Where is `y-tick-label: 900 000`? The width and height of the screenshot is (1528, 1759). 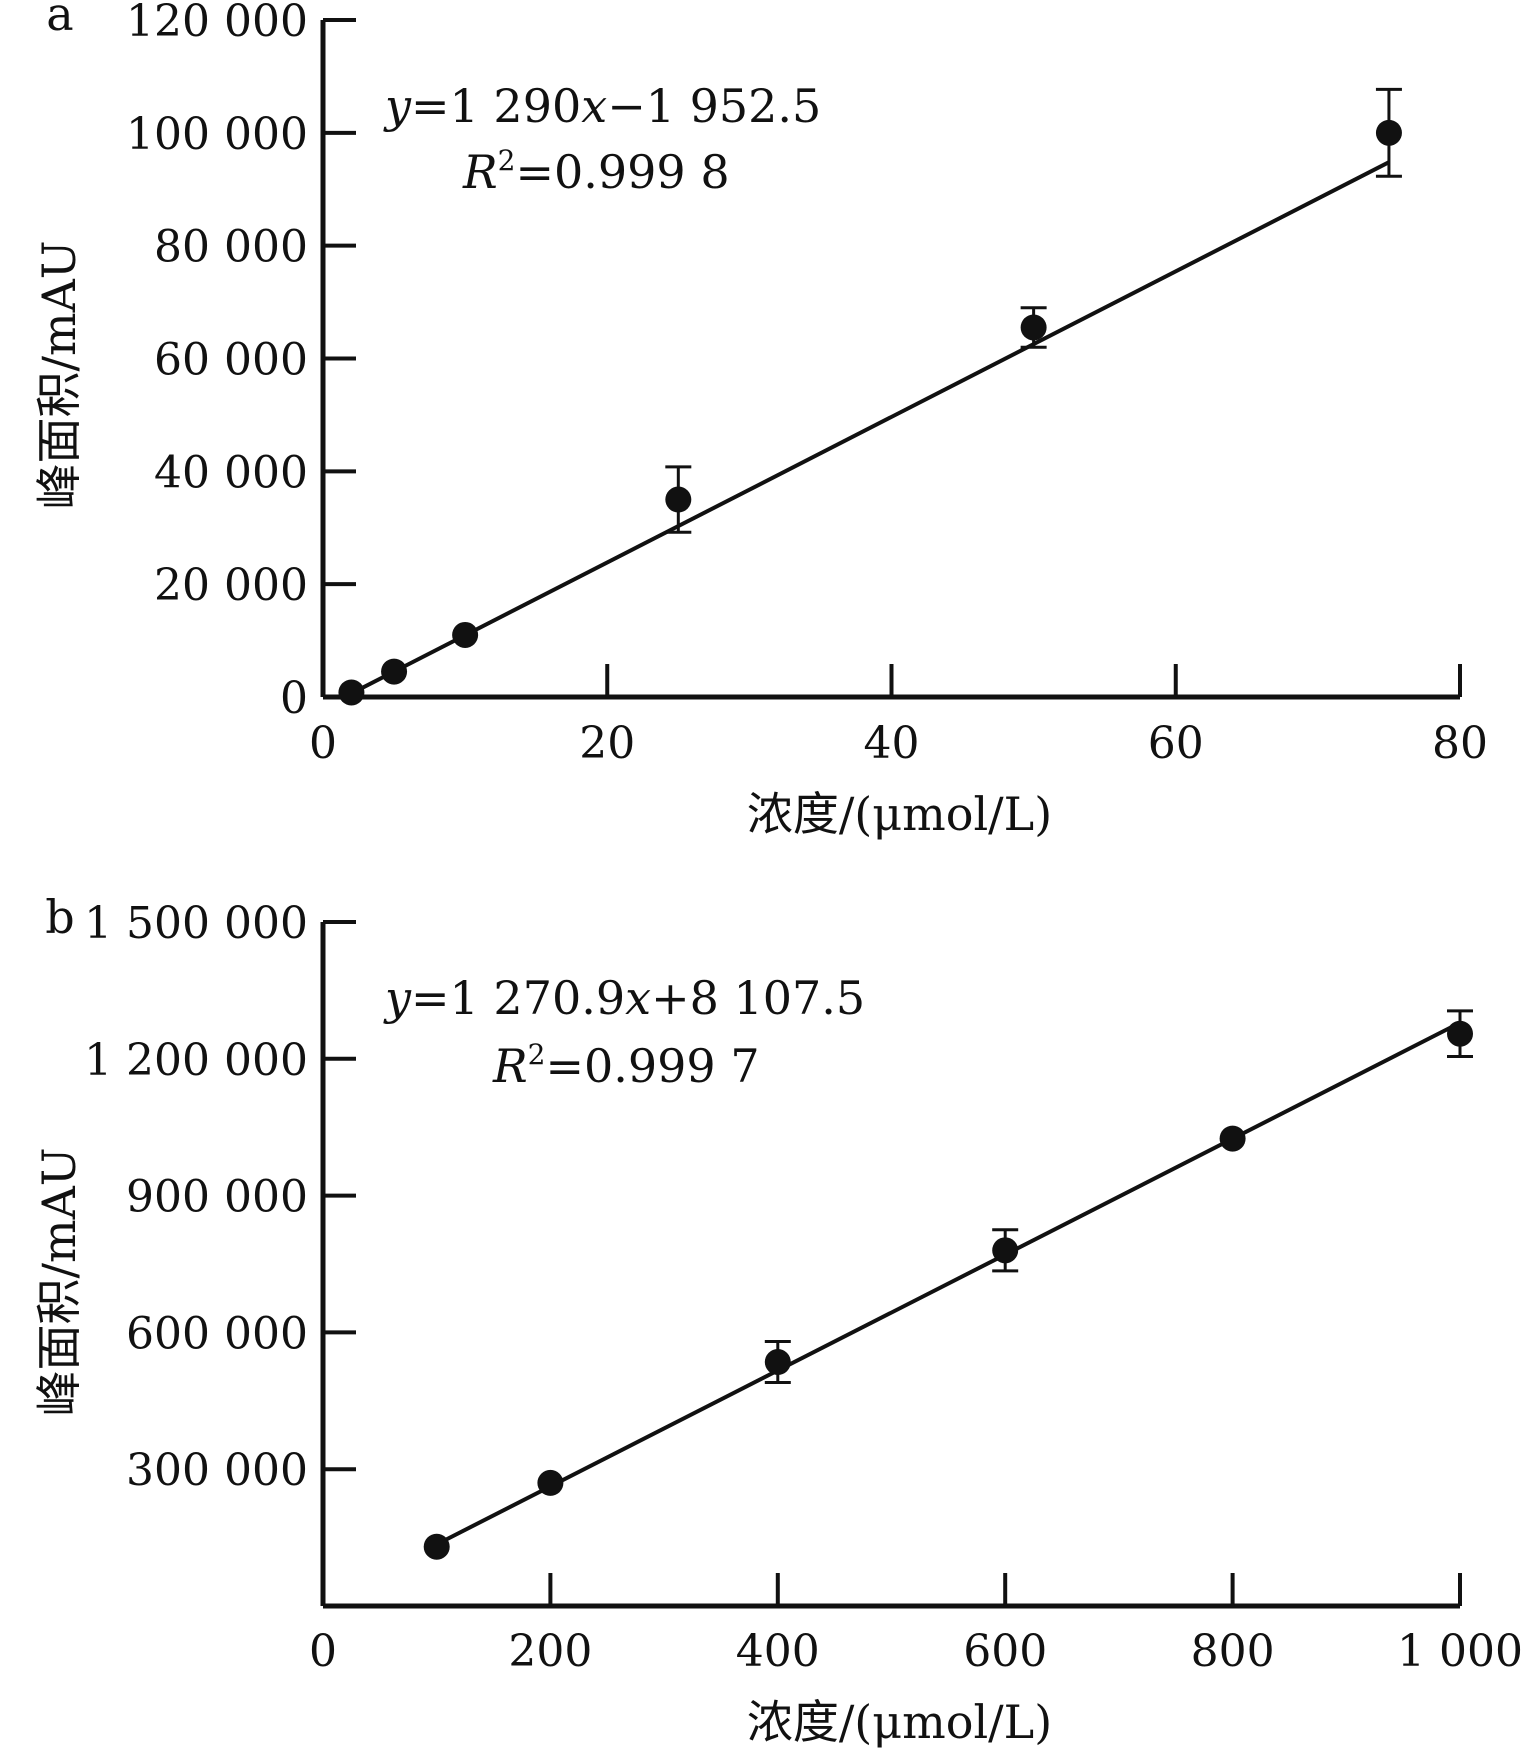
y-tick-label: 900 000 is located at coordinates (217, 1197).